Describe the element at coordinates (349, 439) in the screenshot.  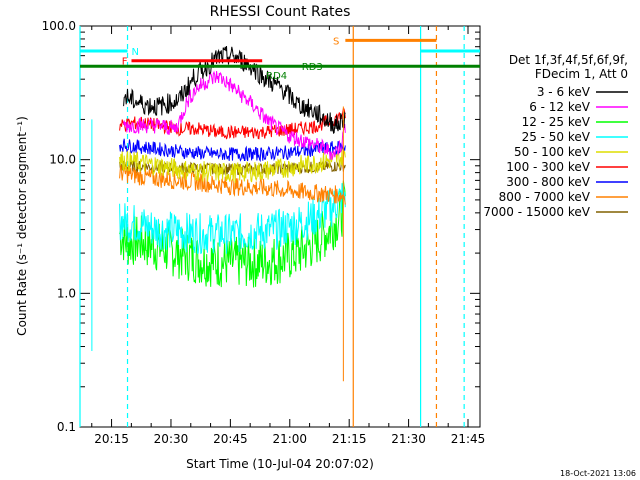
I see `x-tick-label: 21:15` at that location.